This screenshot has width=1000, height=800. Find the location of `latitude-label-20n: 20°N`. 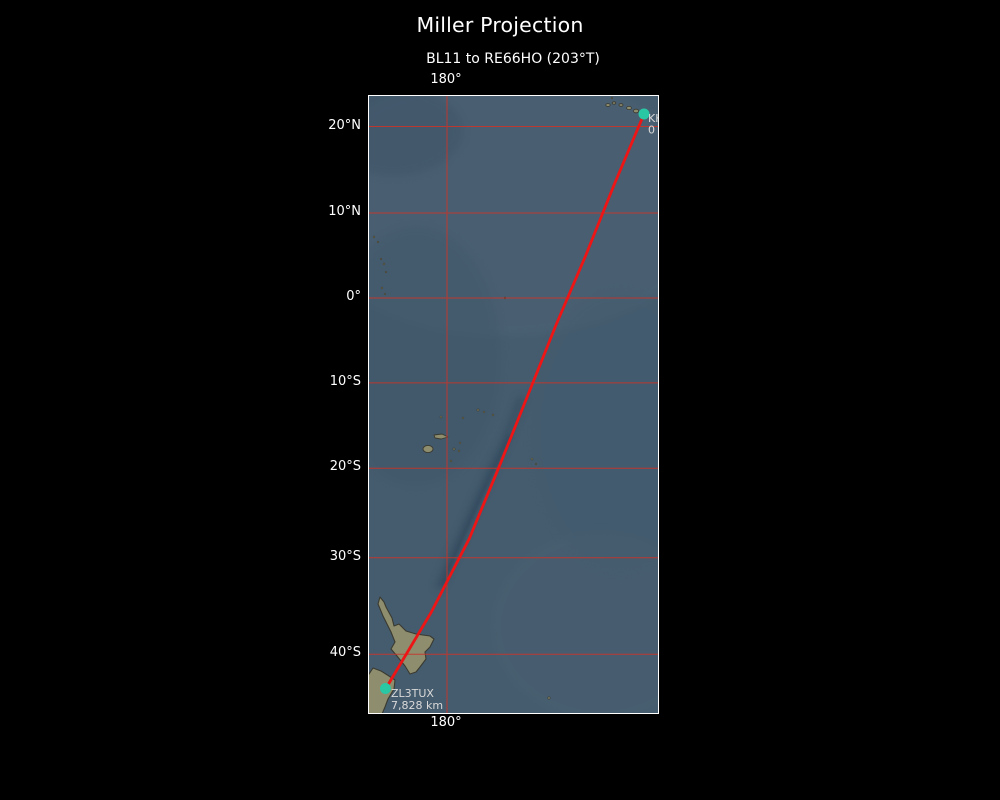

latitude-label-20n: 20°N is located at coordinates (344, 125).